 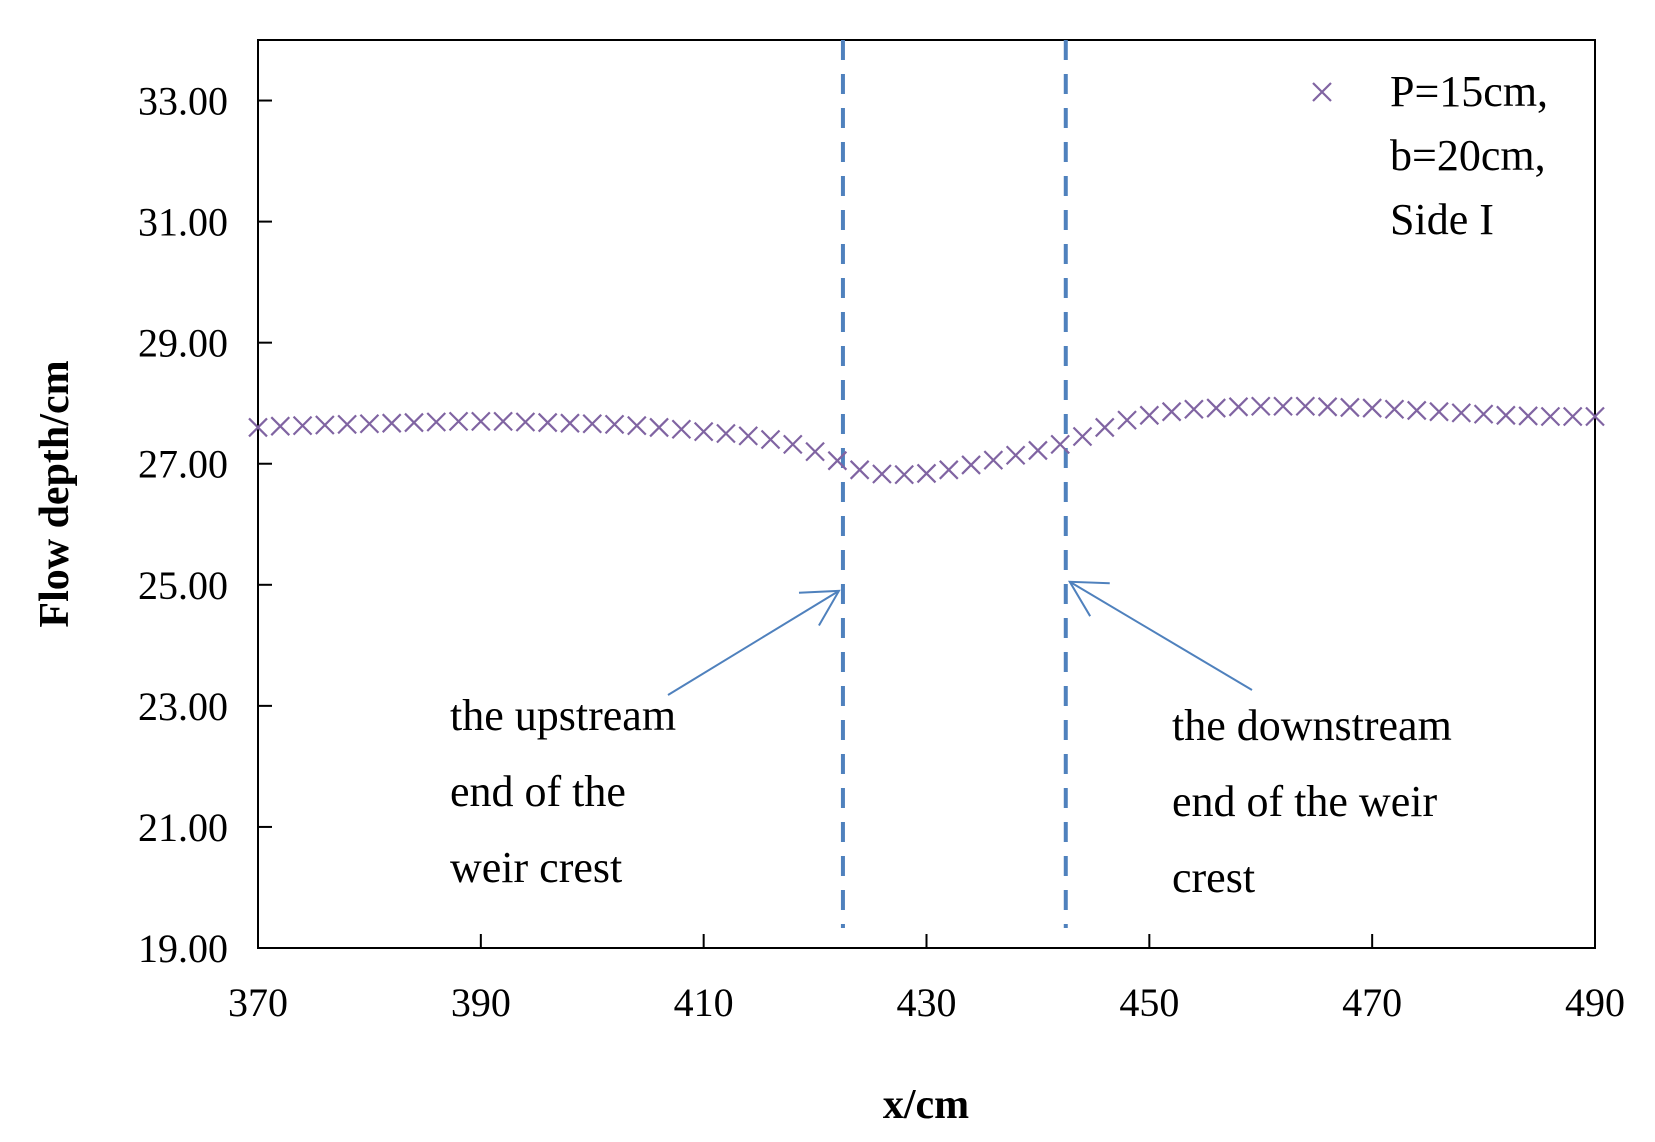 I want to click on y-tick-label: 29.00, so click(x=183, y=343).